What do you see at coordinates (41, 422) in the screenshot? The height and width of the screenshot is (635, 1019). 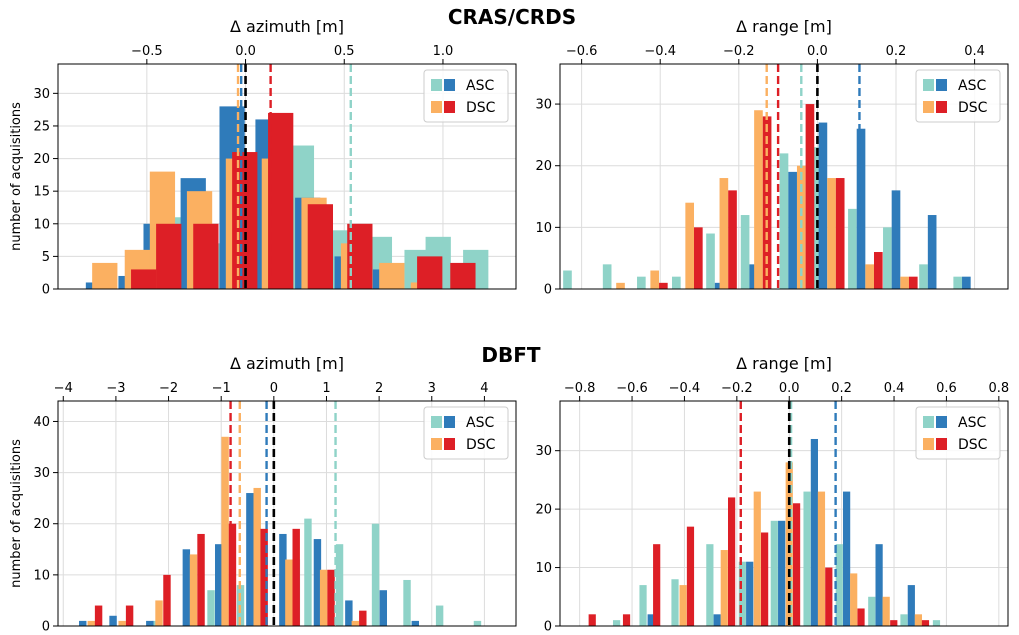 I see `y-tick-label: 40` at bounding box center [41, 422].